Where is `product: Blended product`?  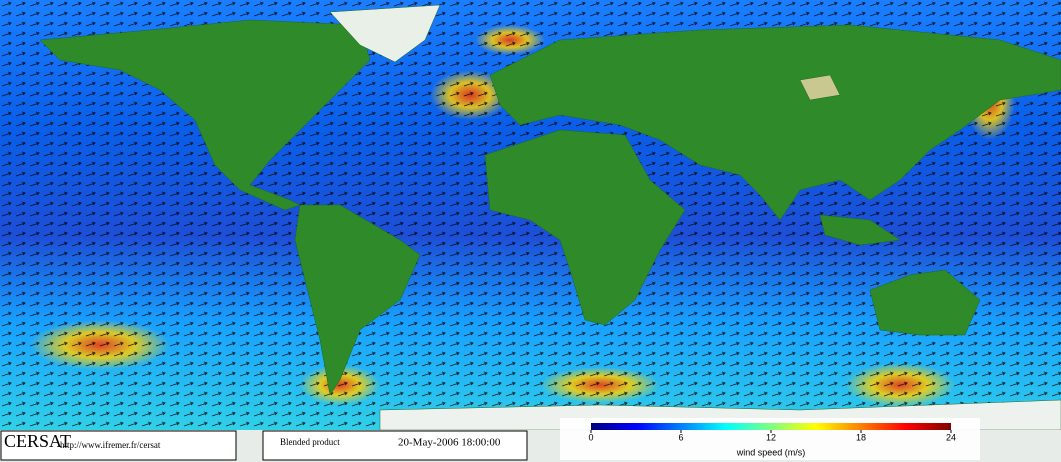 product: Blended product is located at coordinates (310, 442).